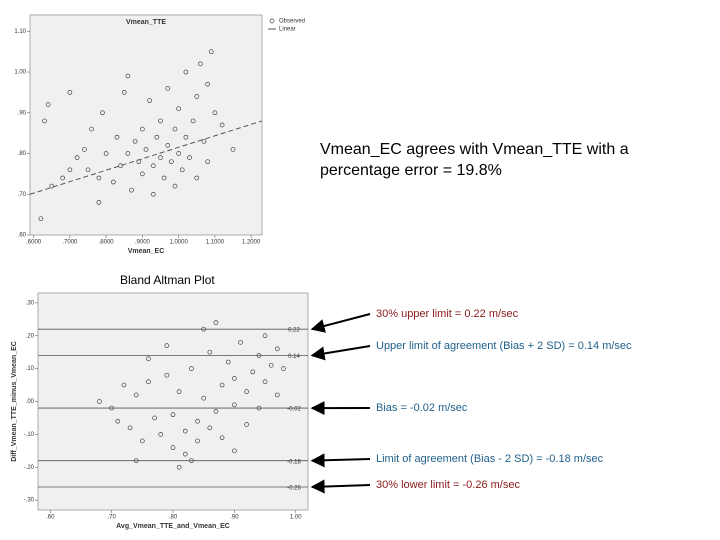 Image resolution: width=720 pixels, height=540 pixels. Describe the element at coordinates (22, 236) in the screenshot. I see `y-tick-label: .60` at that location.